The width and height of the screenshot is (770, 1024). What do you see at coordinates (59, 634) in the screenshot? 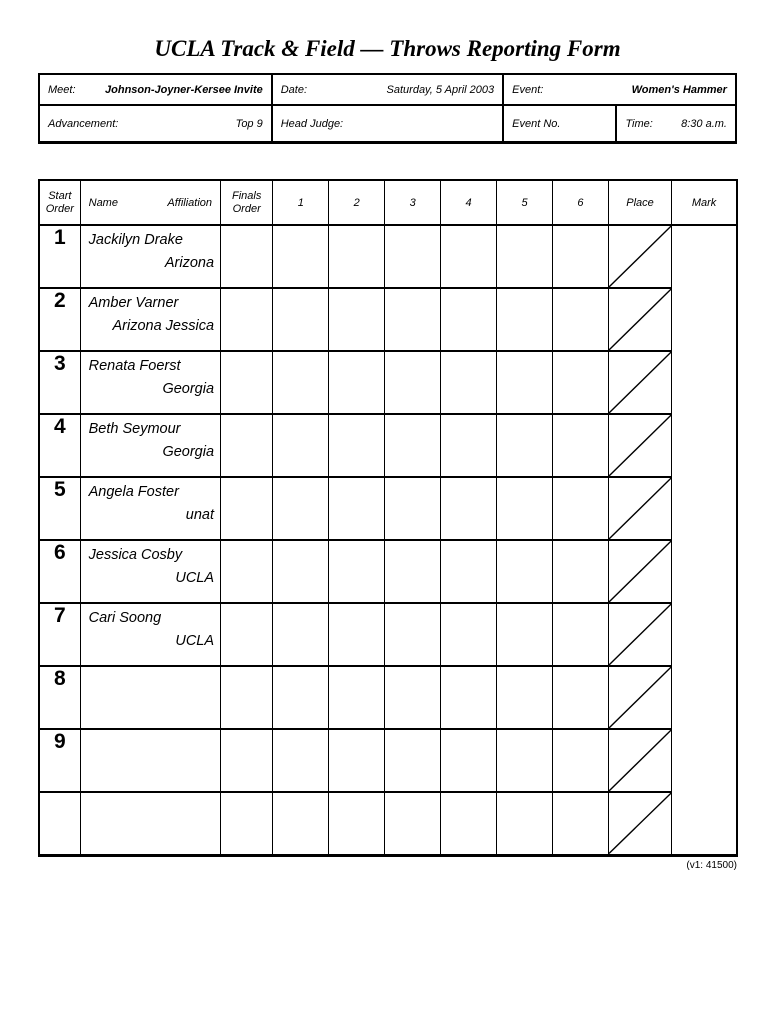
I see `start-order-cell: 7` at bounding box center [59, 634].